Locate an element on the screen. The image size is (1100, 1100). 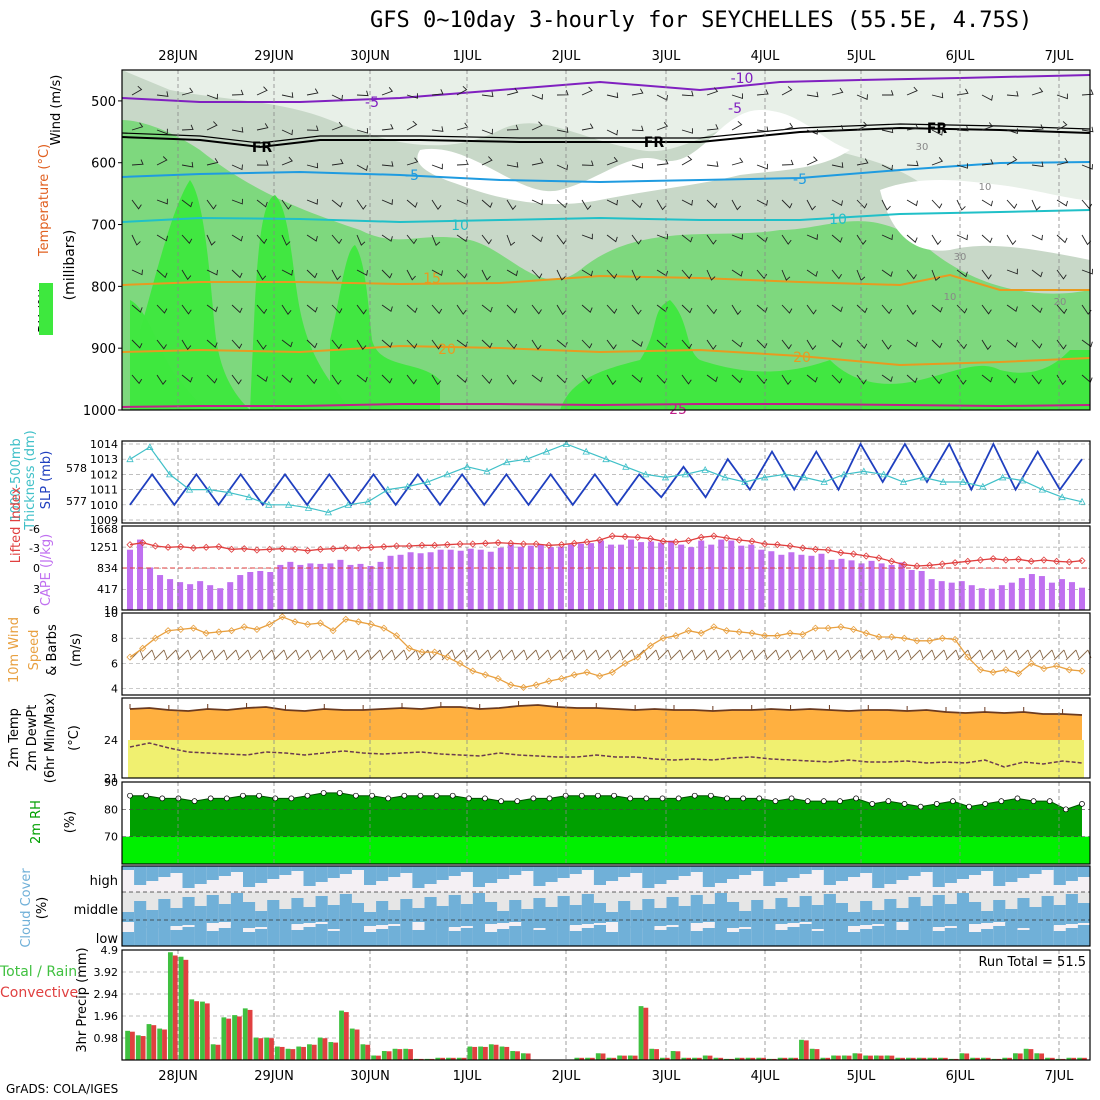
slp-tick: 1014 is located at coordinates (104, 444).